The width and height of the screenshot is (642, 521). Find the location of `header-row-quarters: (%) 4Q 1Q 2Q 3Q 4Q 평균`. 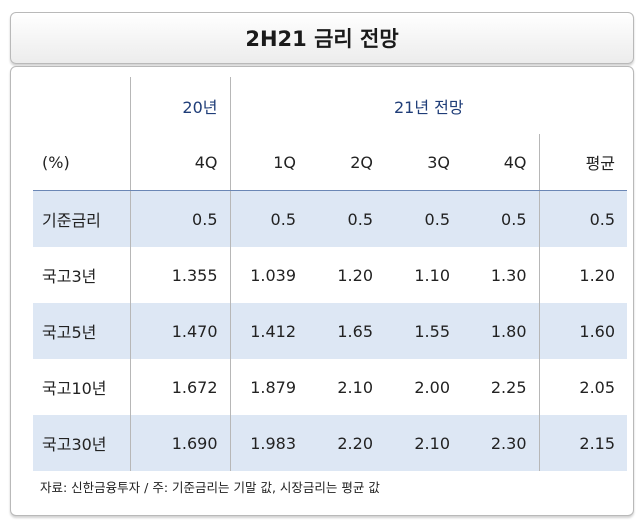

header-row-quarters: (%) 4Q 1Q 2Q 3Q 4Q 평균 is located at coordinates (330, 162).